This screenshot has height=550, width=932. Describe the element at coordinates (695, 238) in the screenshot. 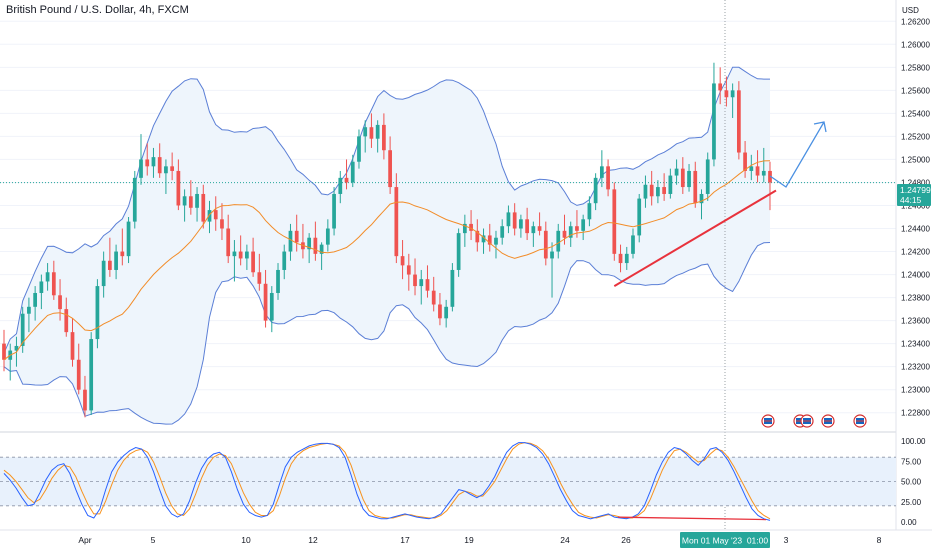

I see `support-trendline` at that location.